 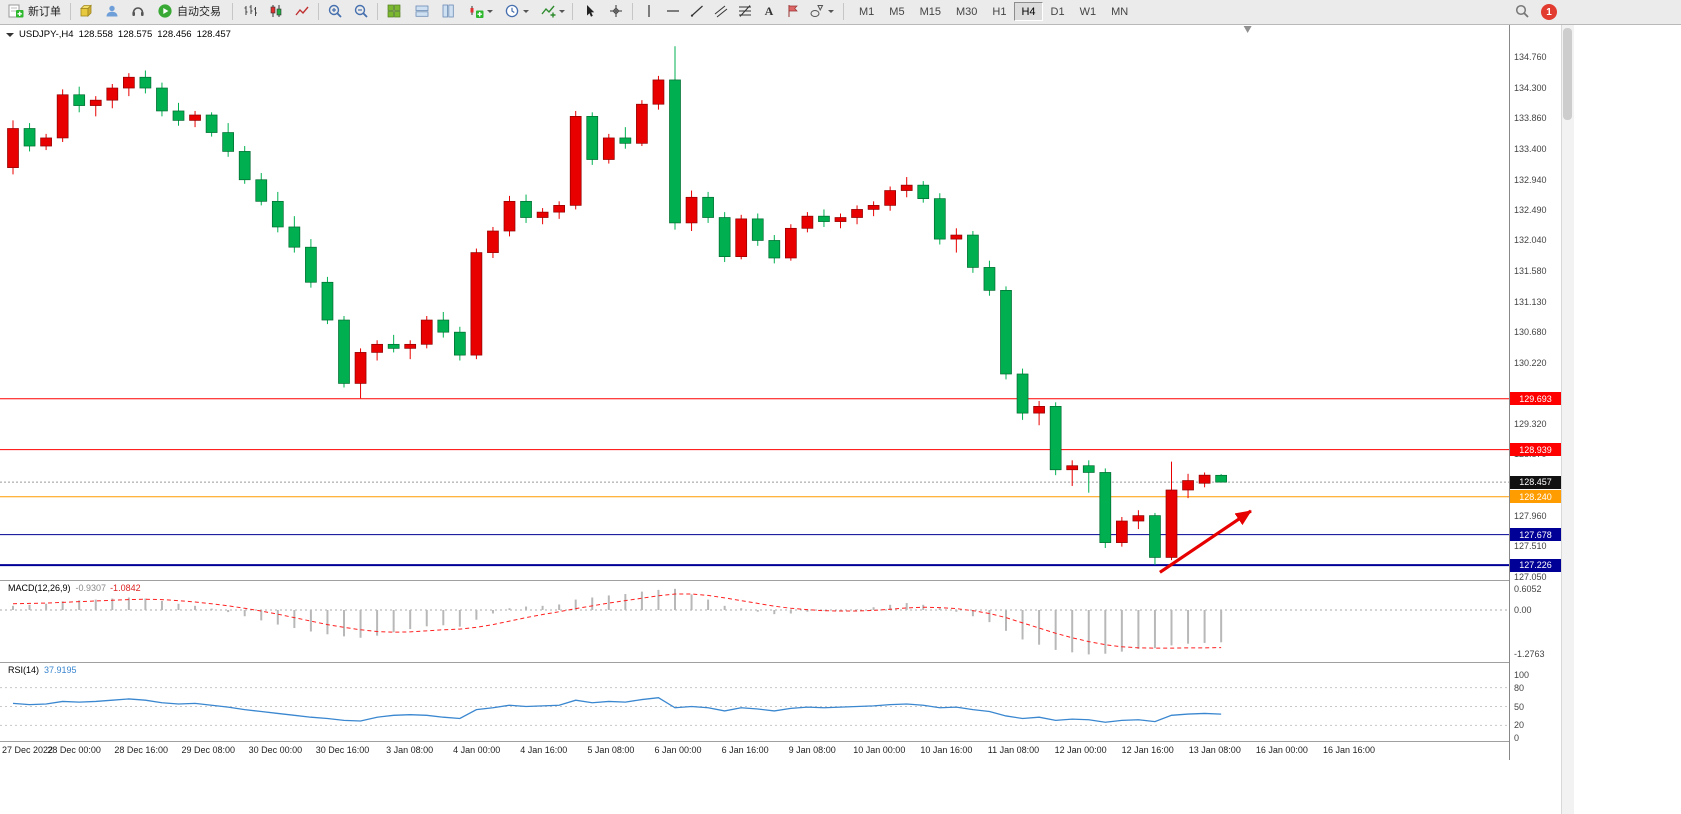 I want to click on macd-canvas, so click(x=754, y=621).